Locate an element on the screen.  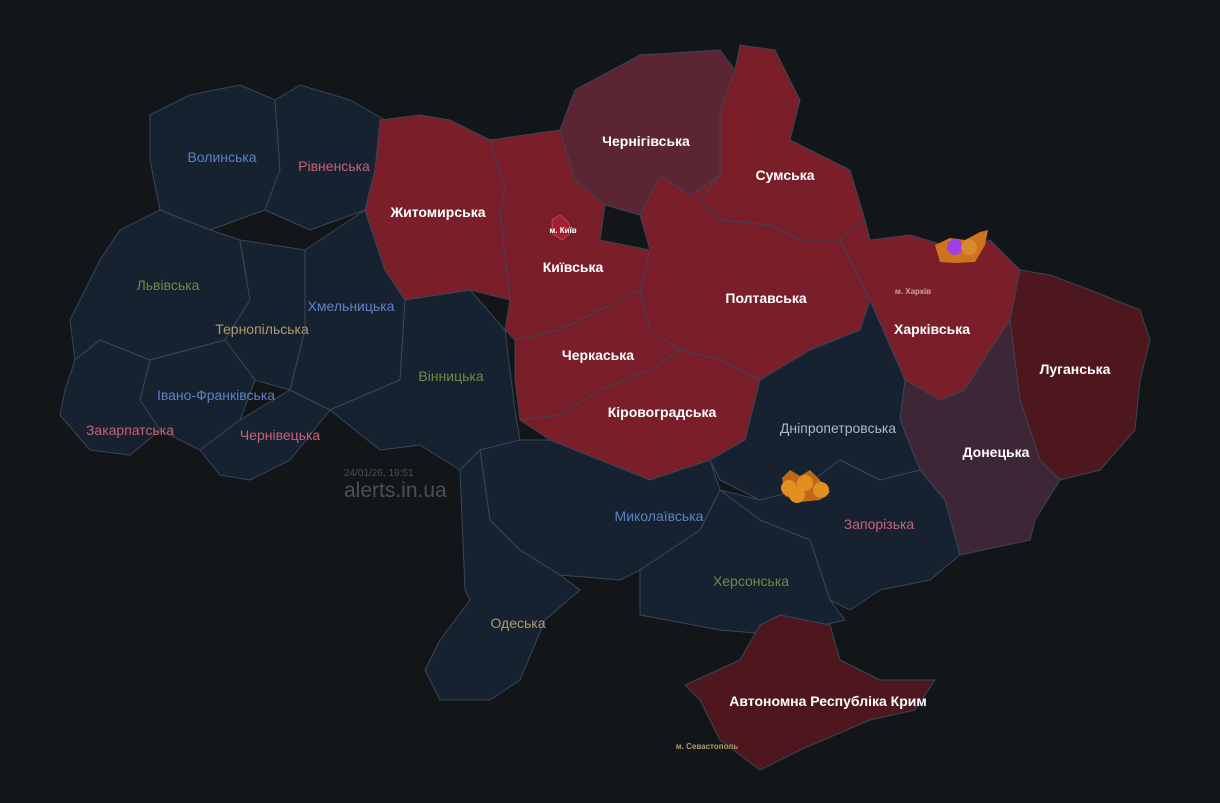
region-label-zaporizhzhia: Запорізька is located at coordinates (879, 524).